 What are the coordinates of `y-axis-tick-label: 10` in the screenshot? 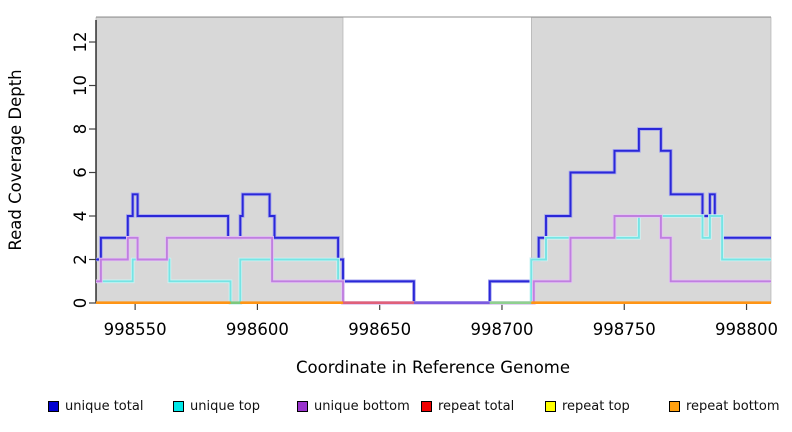 It's located at (80, 85).